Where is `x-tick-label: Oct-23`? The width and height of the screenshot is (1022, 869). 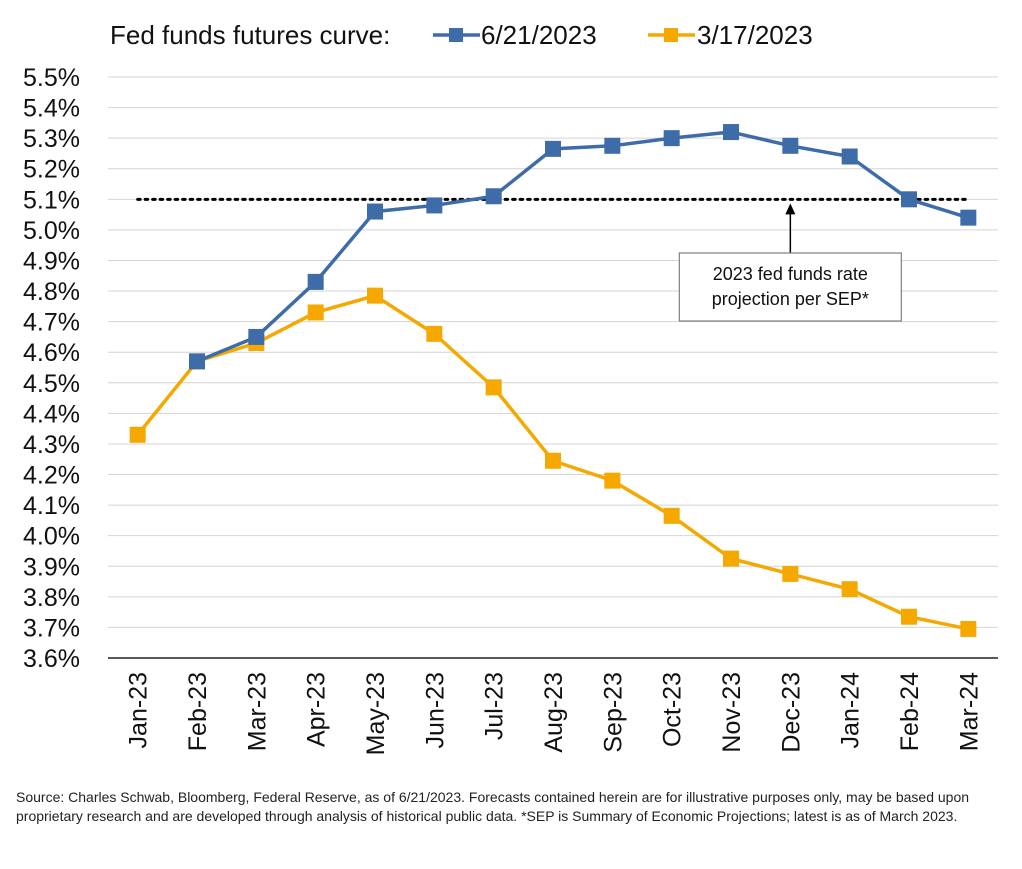
x-tick-label: Oct-23 is located at coordinates (673, 709).